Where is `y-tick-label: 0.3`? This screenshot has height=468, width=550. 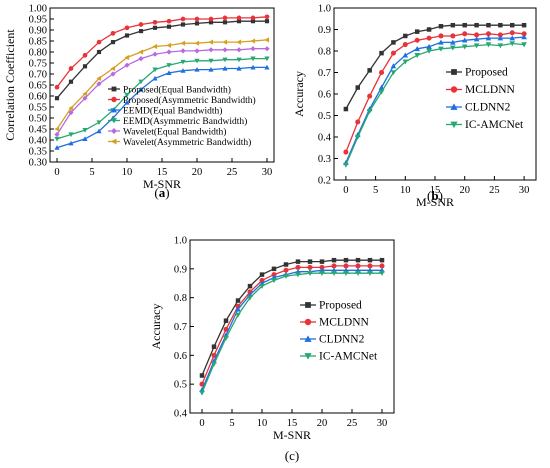 y-tick-label: 0.3 is located at coordinates (324, 159).